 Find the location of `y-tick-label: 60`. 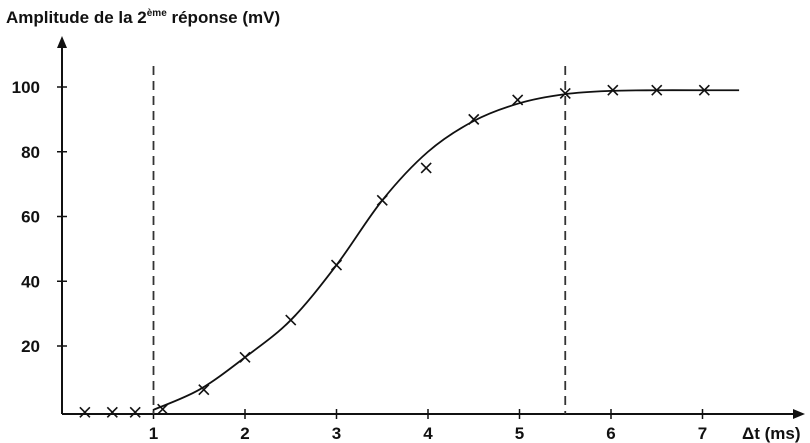

y-tick-label: 60 is located at coordinates (30, 217).